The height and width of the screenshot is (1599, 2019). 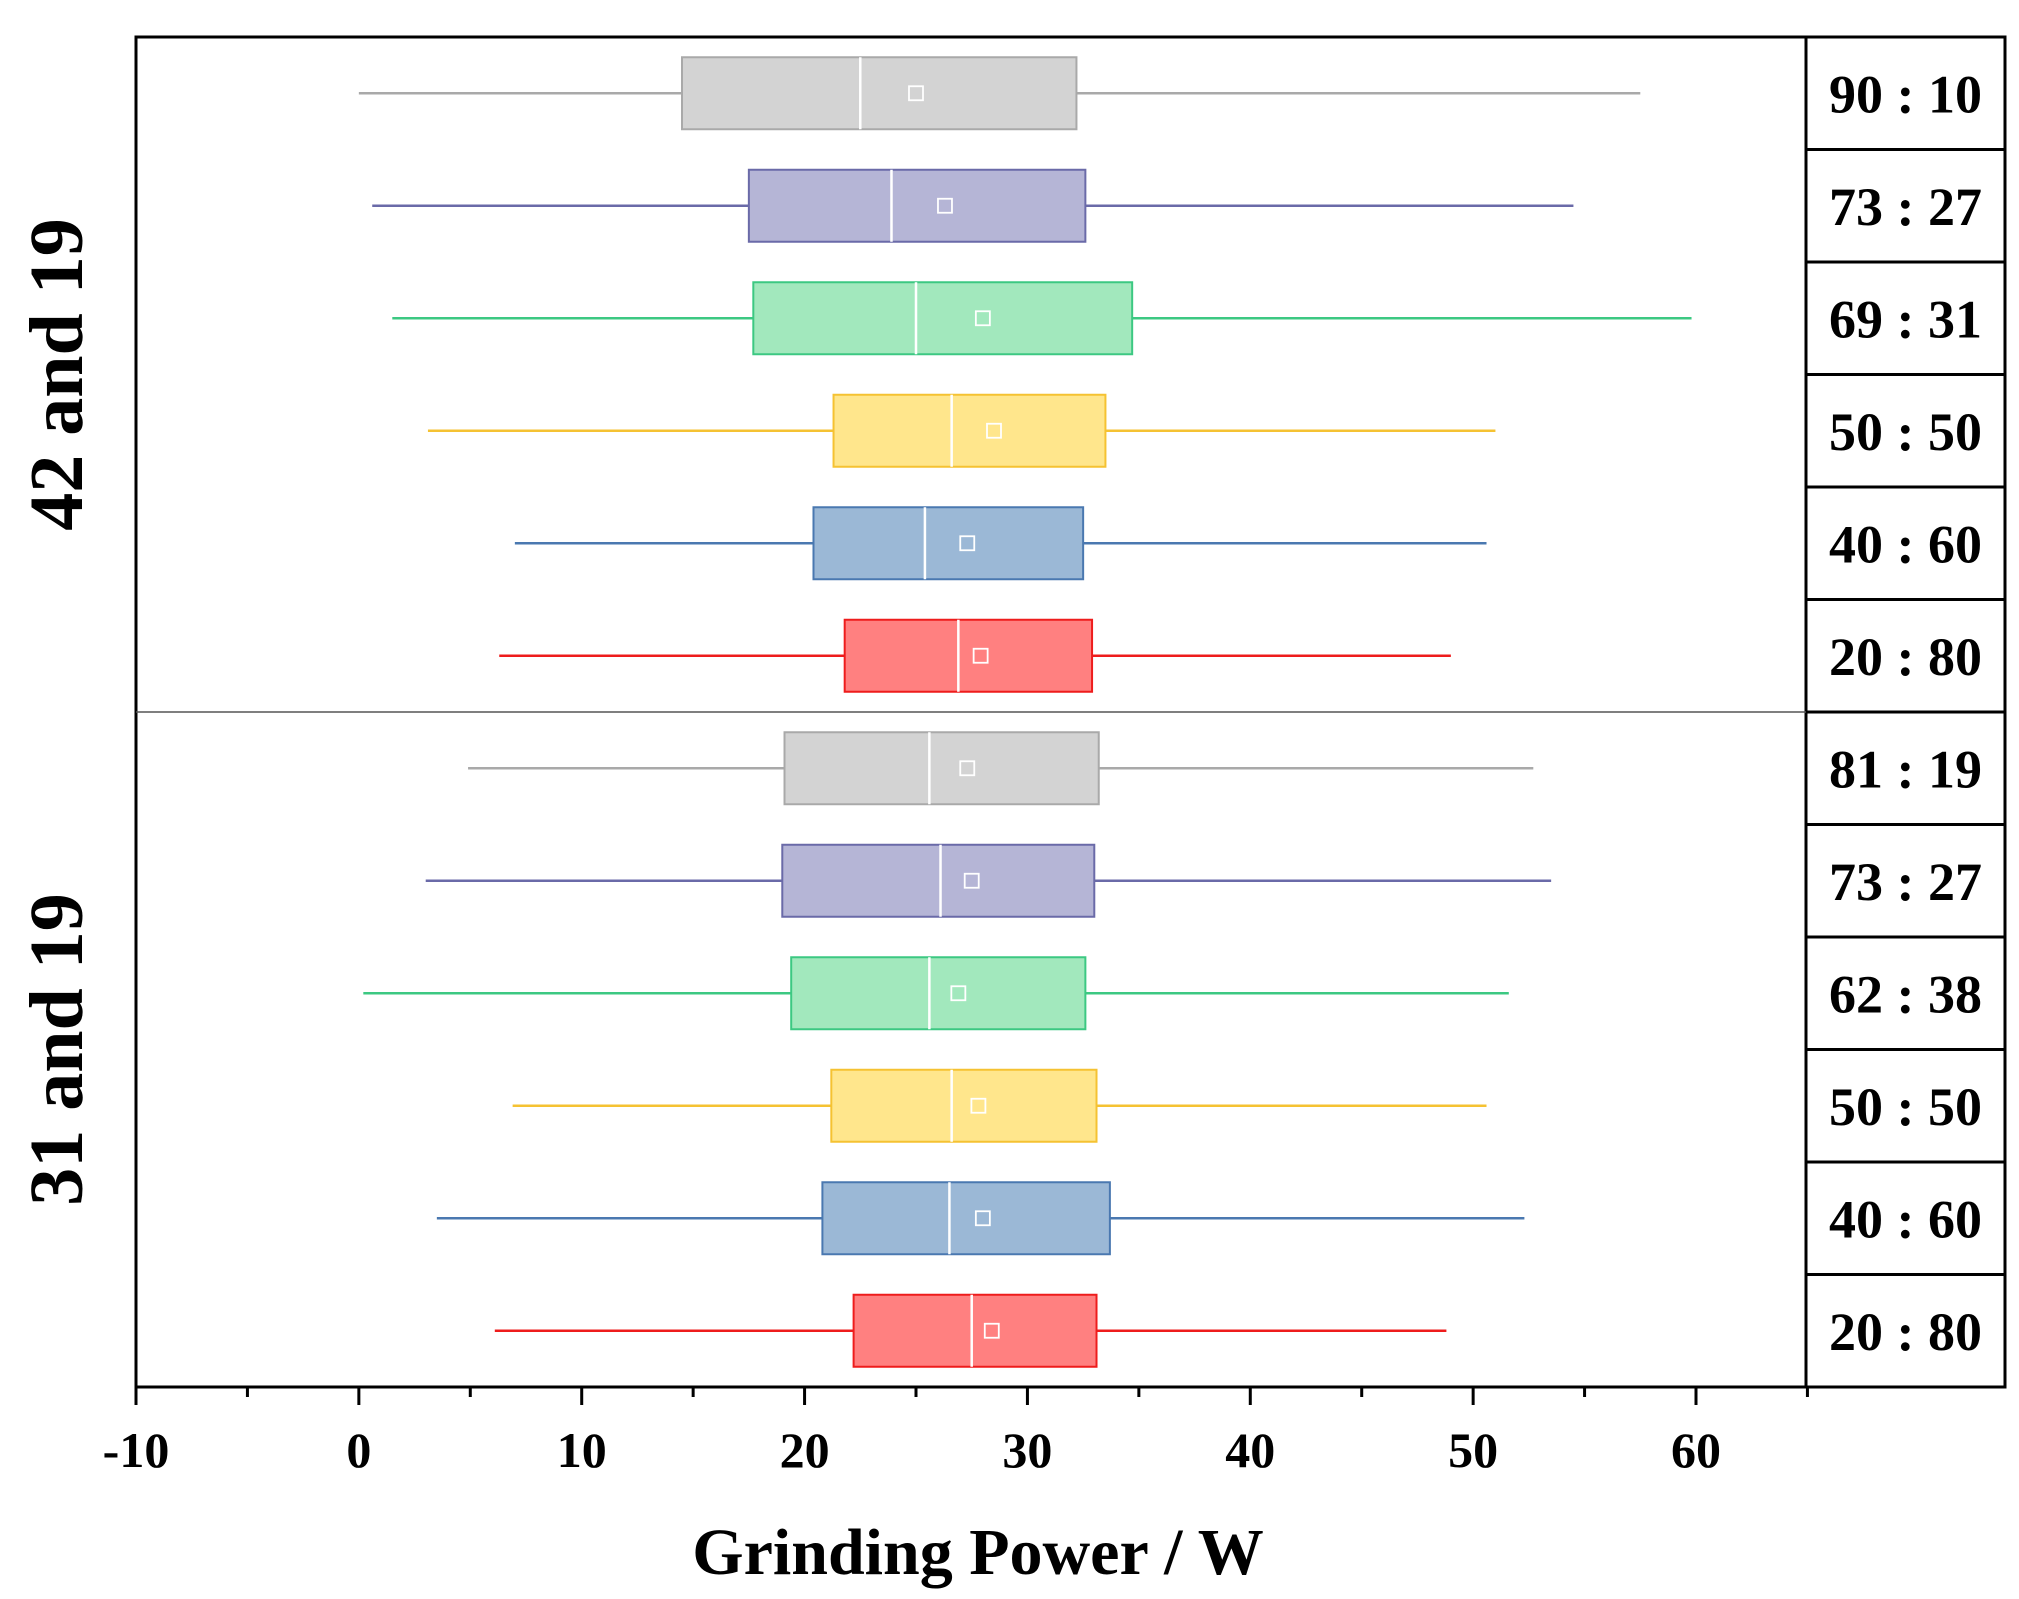 What do you see at coordinates (1905, 94) in the screenshot?
I see `ratio-label: 90 : 10` at bounding box center [1905, 94].